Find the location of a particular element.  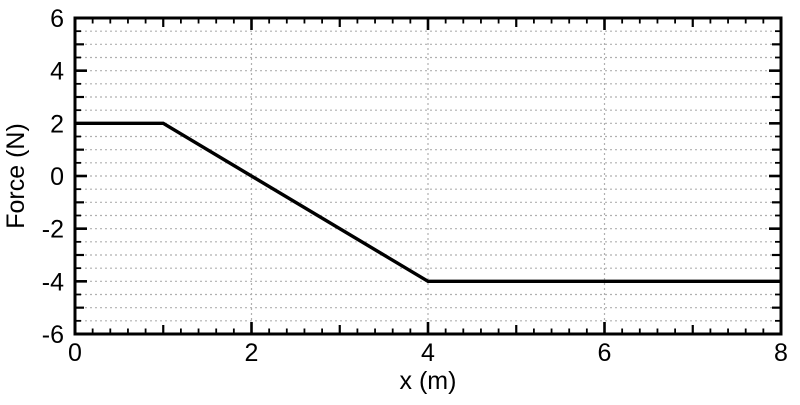

y-tick-label: 2 is located at coordinates (57, 124).